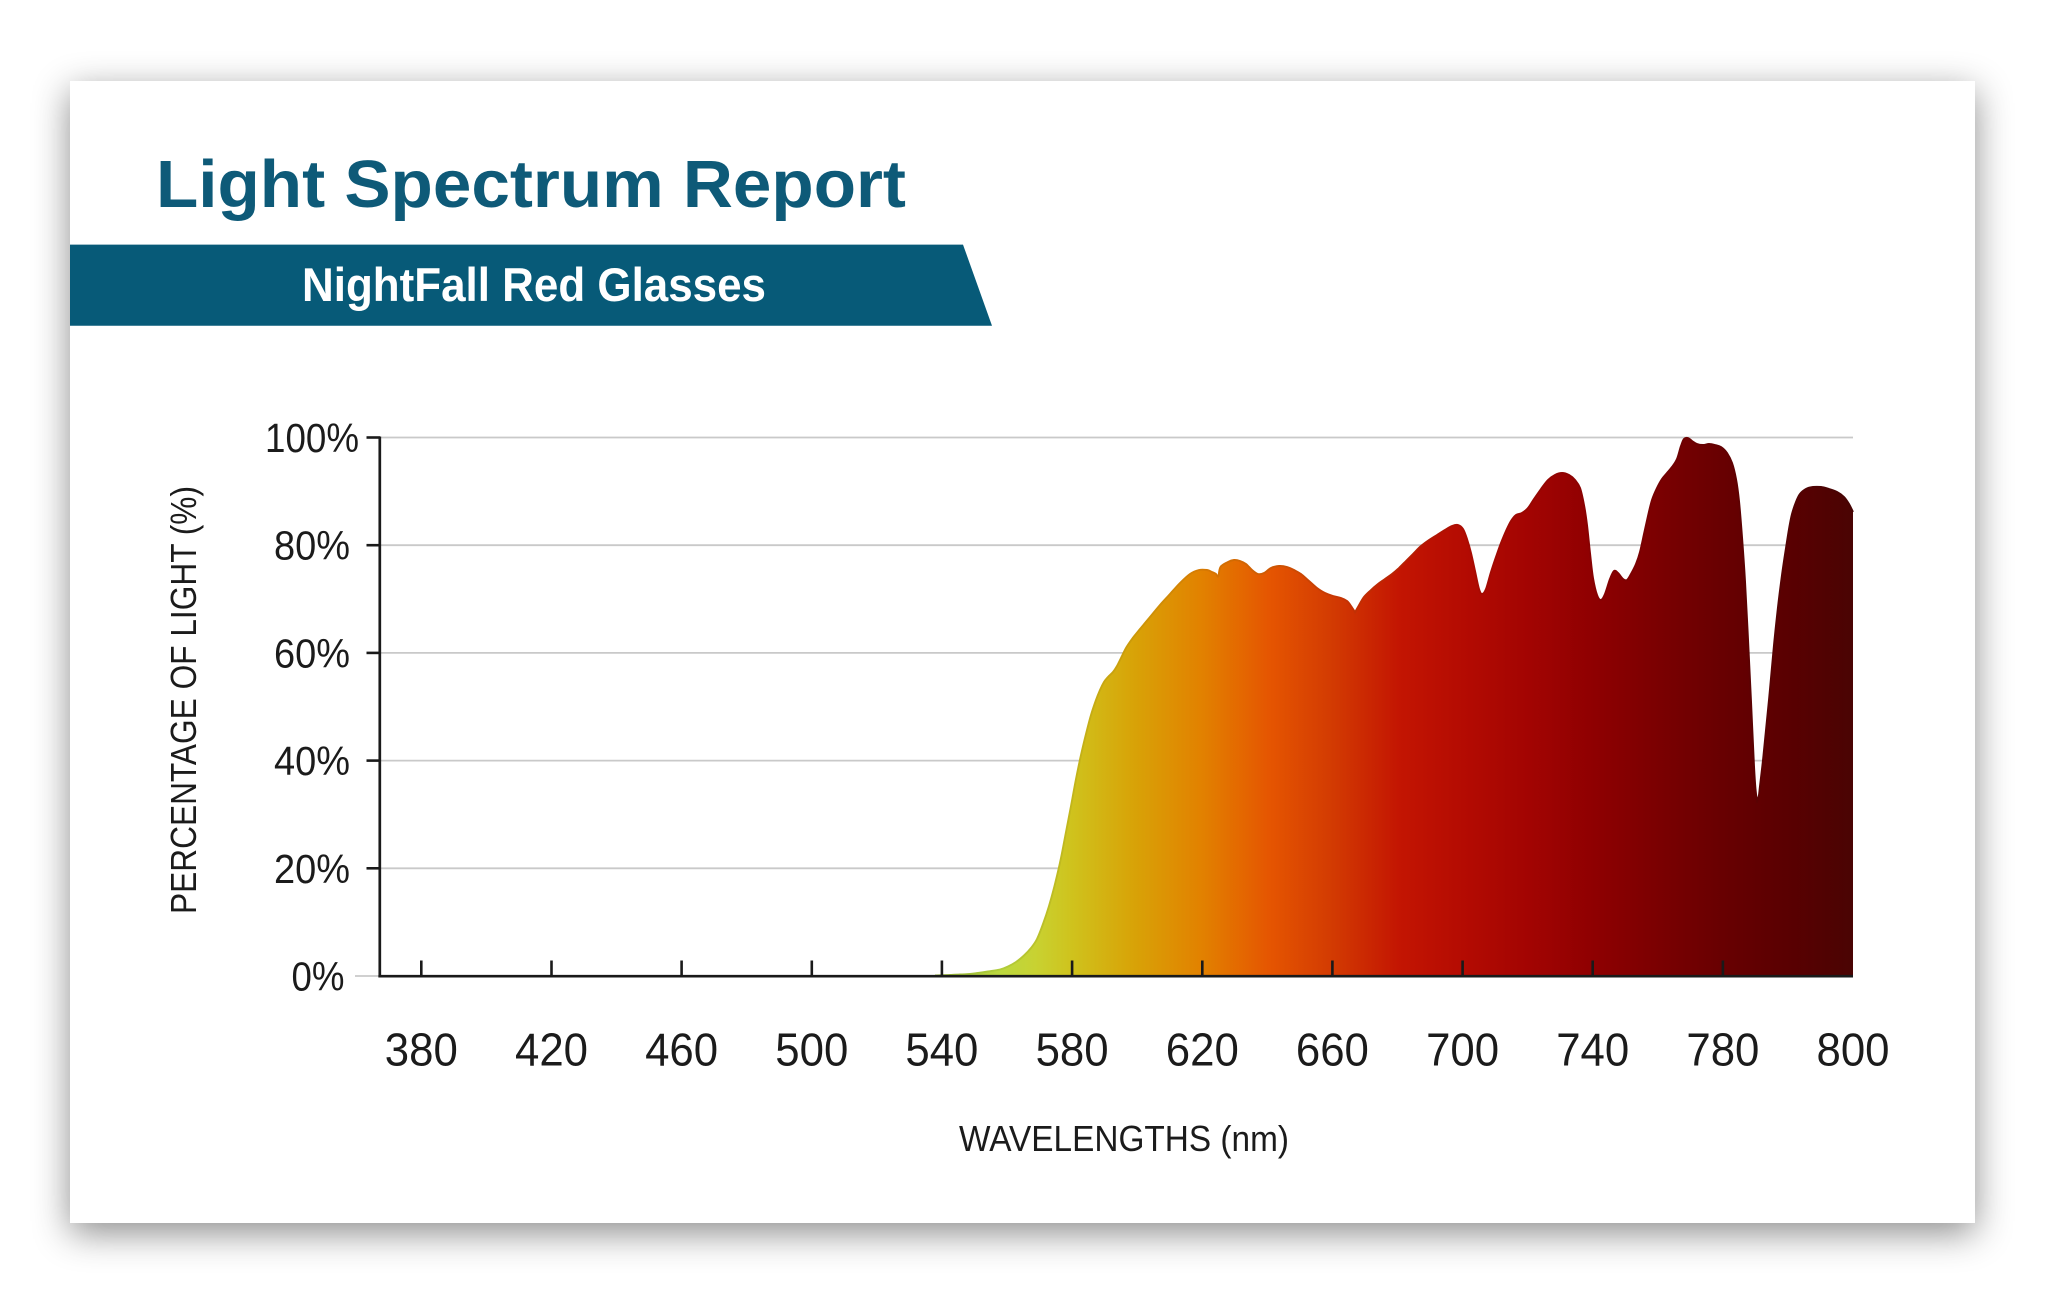 Image resolution: width=2048 pixels, height=1302 pixels. I want to click on svg-text: PERCENTAGE OF LIGHT (%), so click(183, 700).